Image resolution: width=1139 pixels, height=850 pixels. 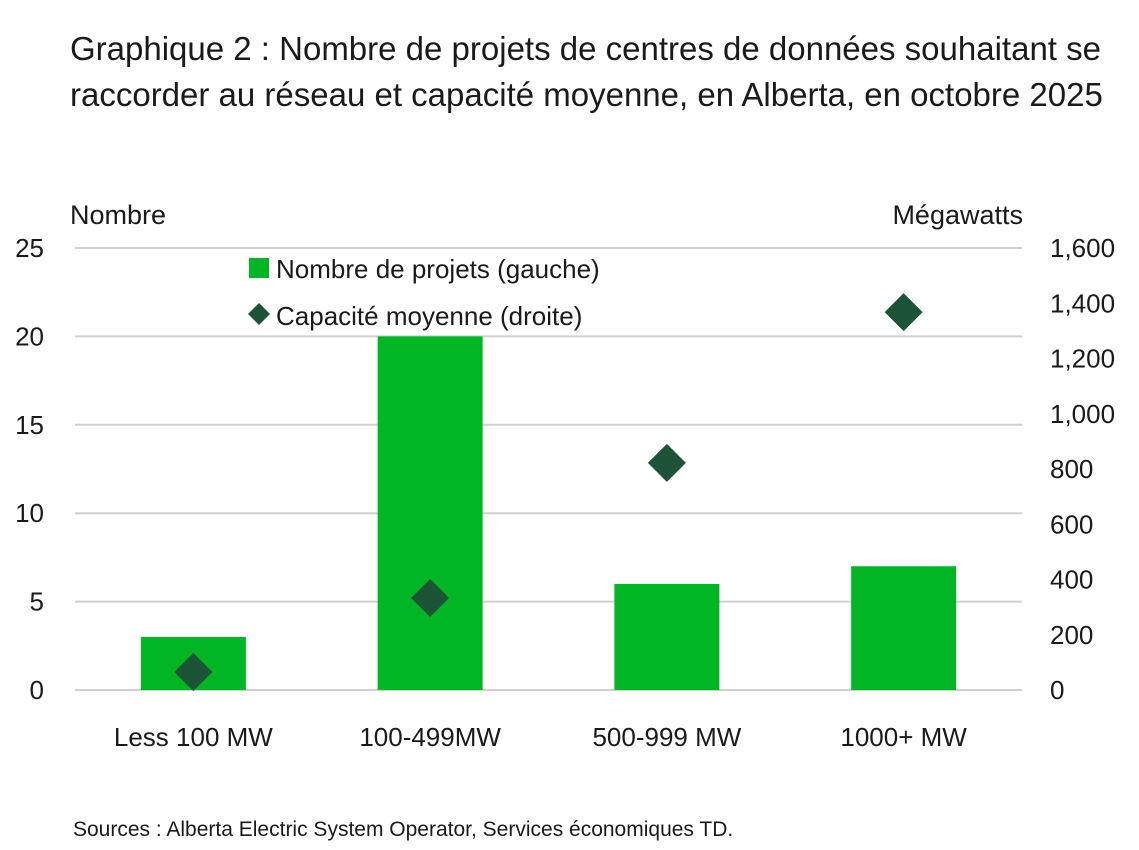 I want to click on right-tick-label: 1,400, so click(x=1082, y=303).